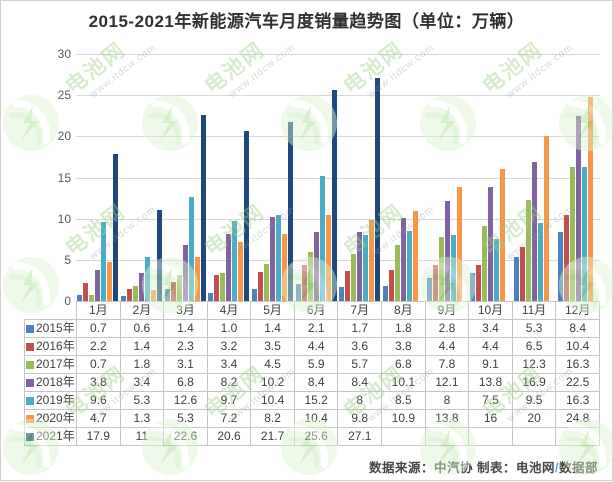 The width and height of the screenshot is (613, 482). I want to click on bar-2018年-2月, so click(141, 287).